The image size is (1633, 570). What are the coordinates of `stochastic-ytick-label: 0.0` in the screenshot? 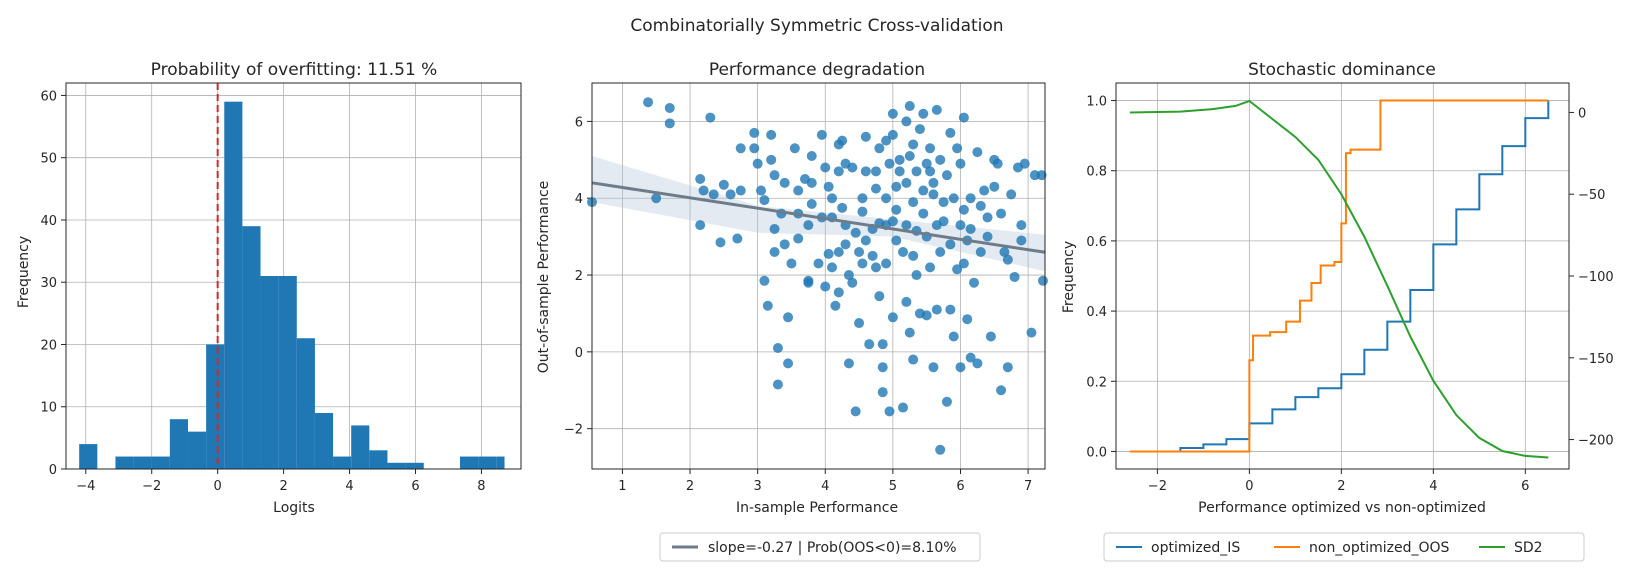 It's located at (1096, 452).